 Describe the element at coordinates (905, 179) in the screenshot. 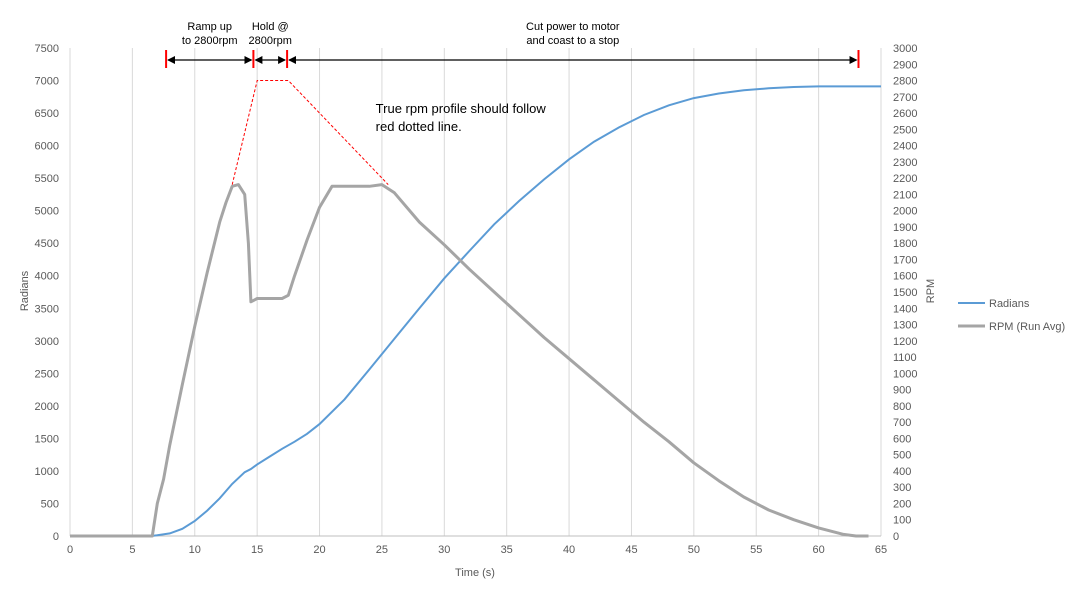

I see `y-right-tick-label: 2200` at that location.